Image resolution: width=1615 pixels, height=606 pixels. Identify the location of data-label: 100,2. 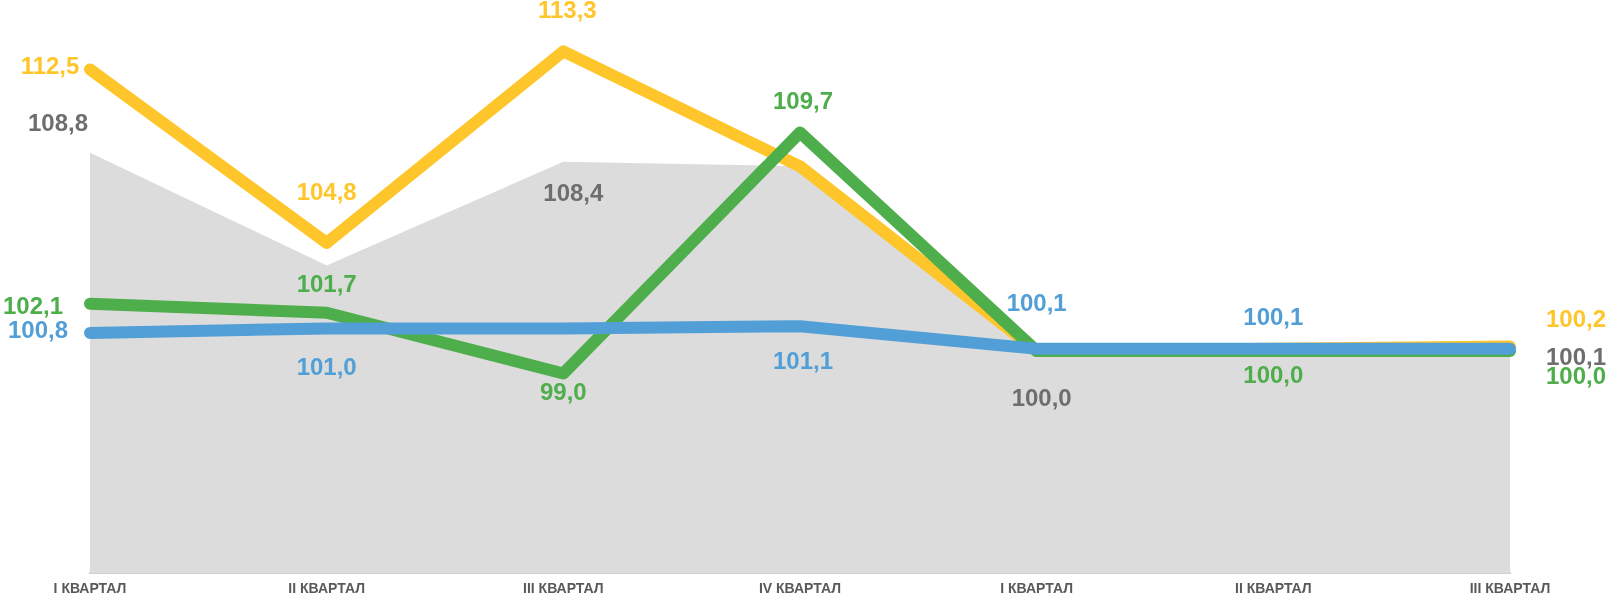
(1576, 319).